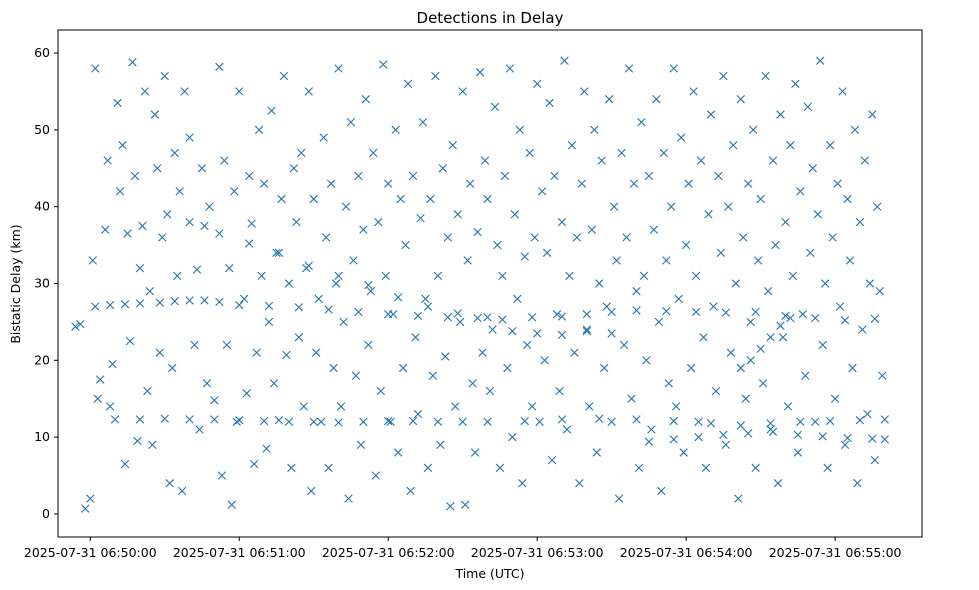 Image resolution: width=979 pixels, height=590 pixels. I want to click on x-tick-label: 2025-07-31 06:53:00, so click(537, 552).